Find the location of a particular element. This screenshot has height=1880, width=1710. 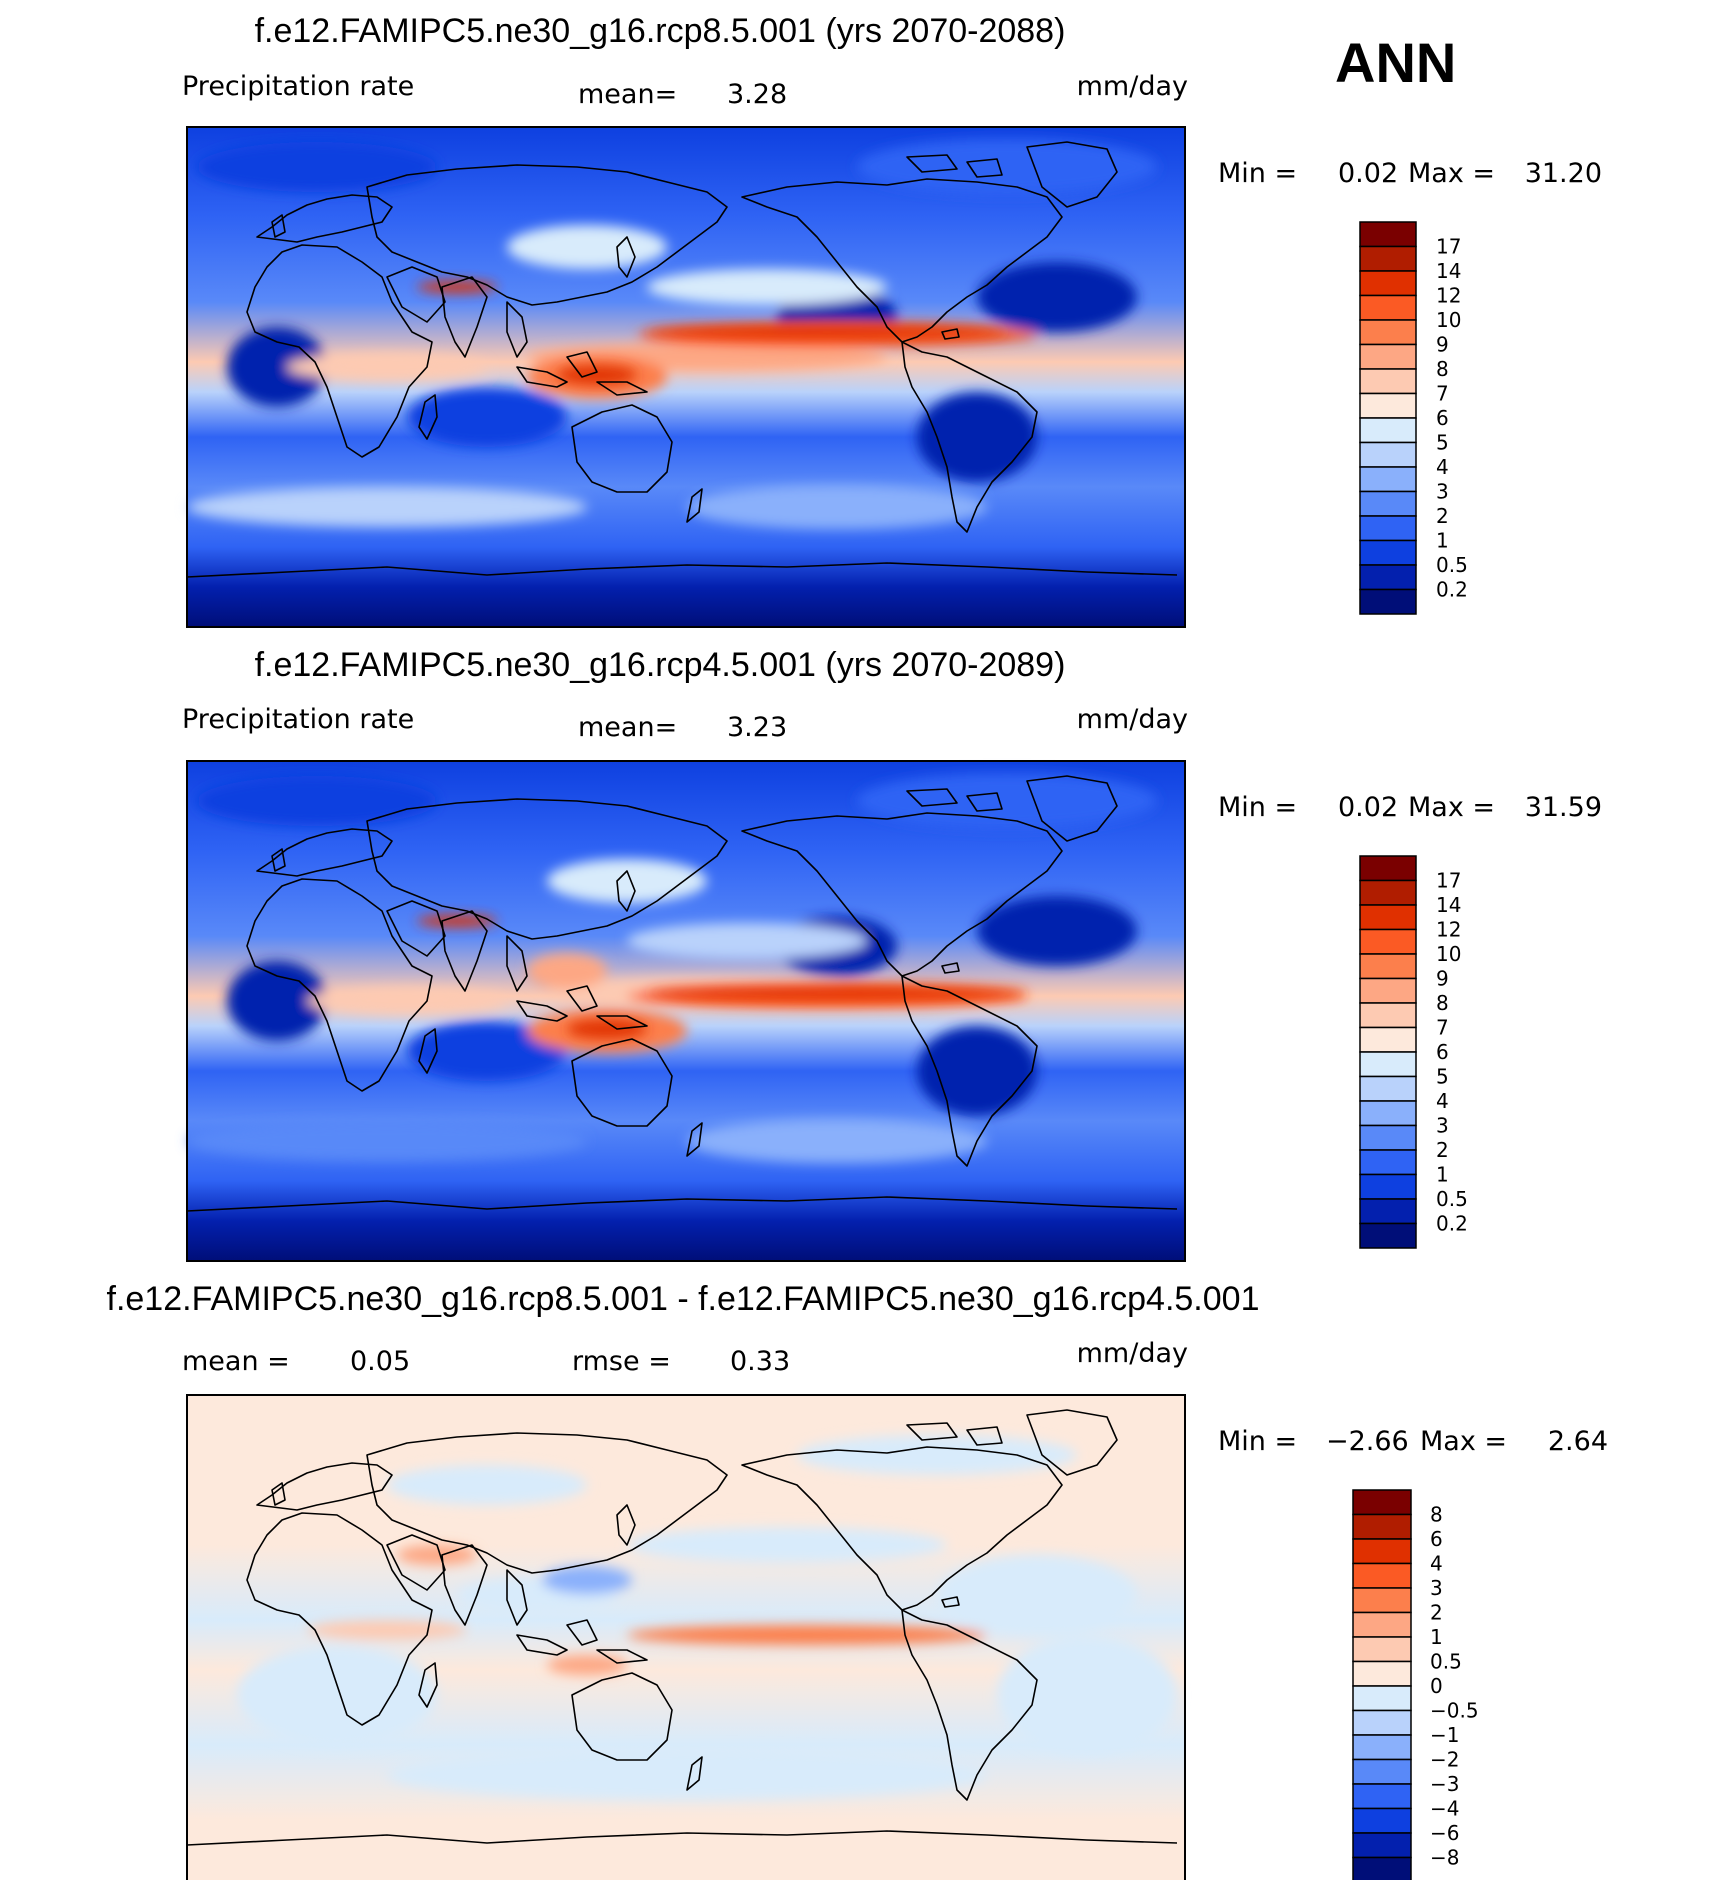

panel-2-colorbar-tick-label: 3 is located at coordinates (1442, 1126).